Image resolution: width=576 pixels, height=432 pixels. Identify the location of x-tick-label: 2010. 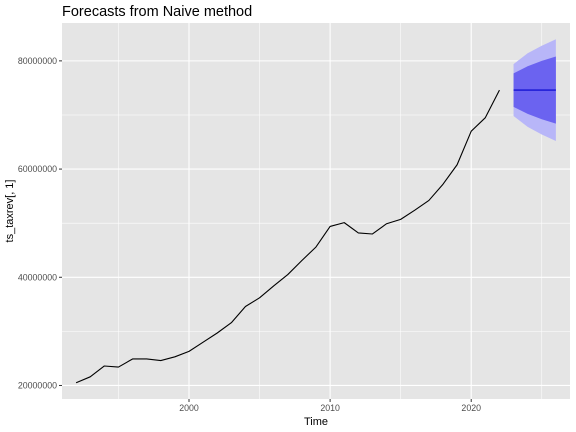
(330, 408).